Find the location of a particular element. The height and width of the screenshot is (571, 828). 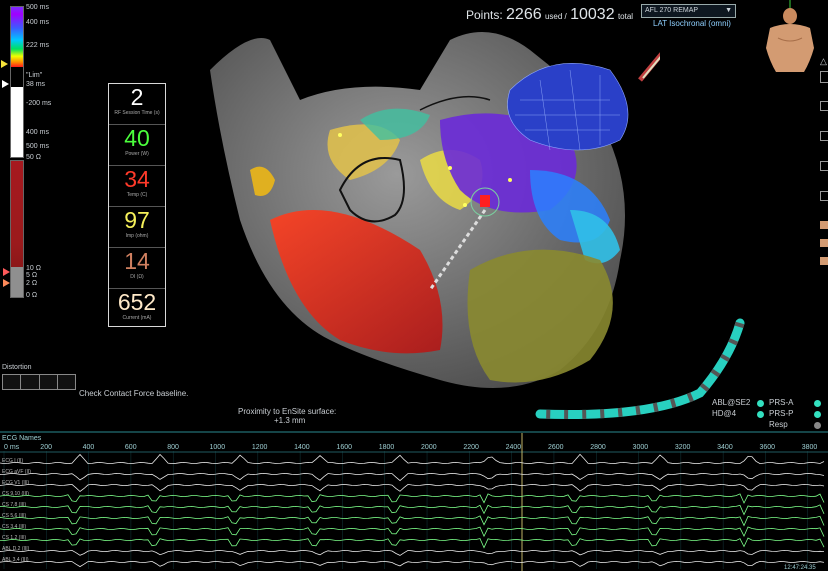

rf-current: 652 Current (mA) is located at coordinates (137, 309).